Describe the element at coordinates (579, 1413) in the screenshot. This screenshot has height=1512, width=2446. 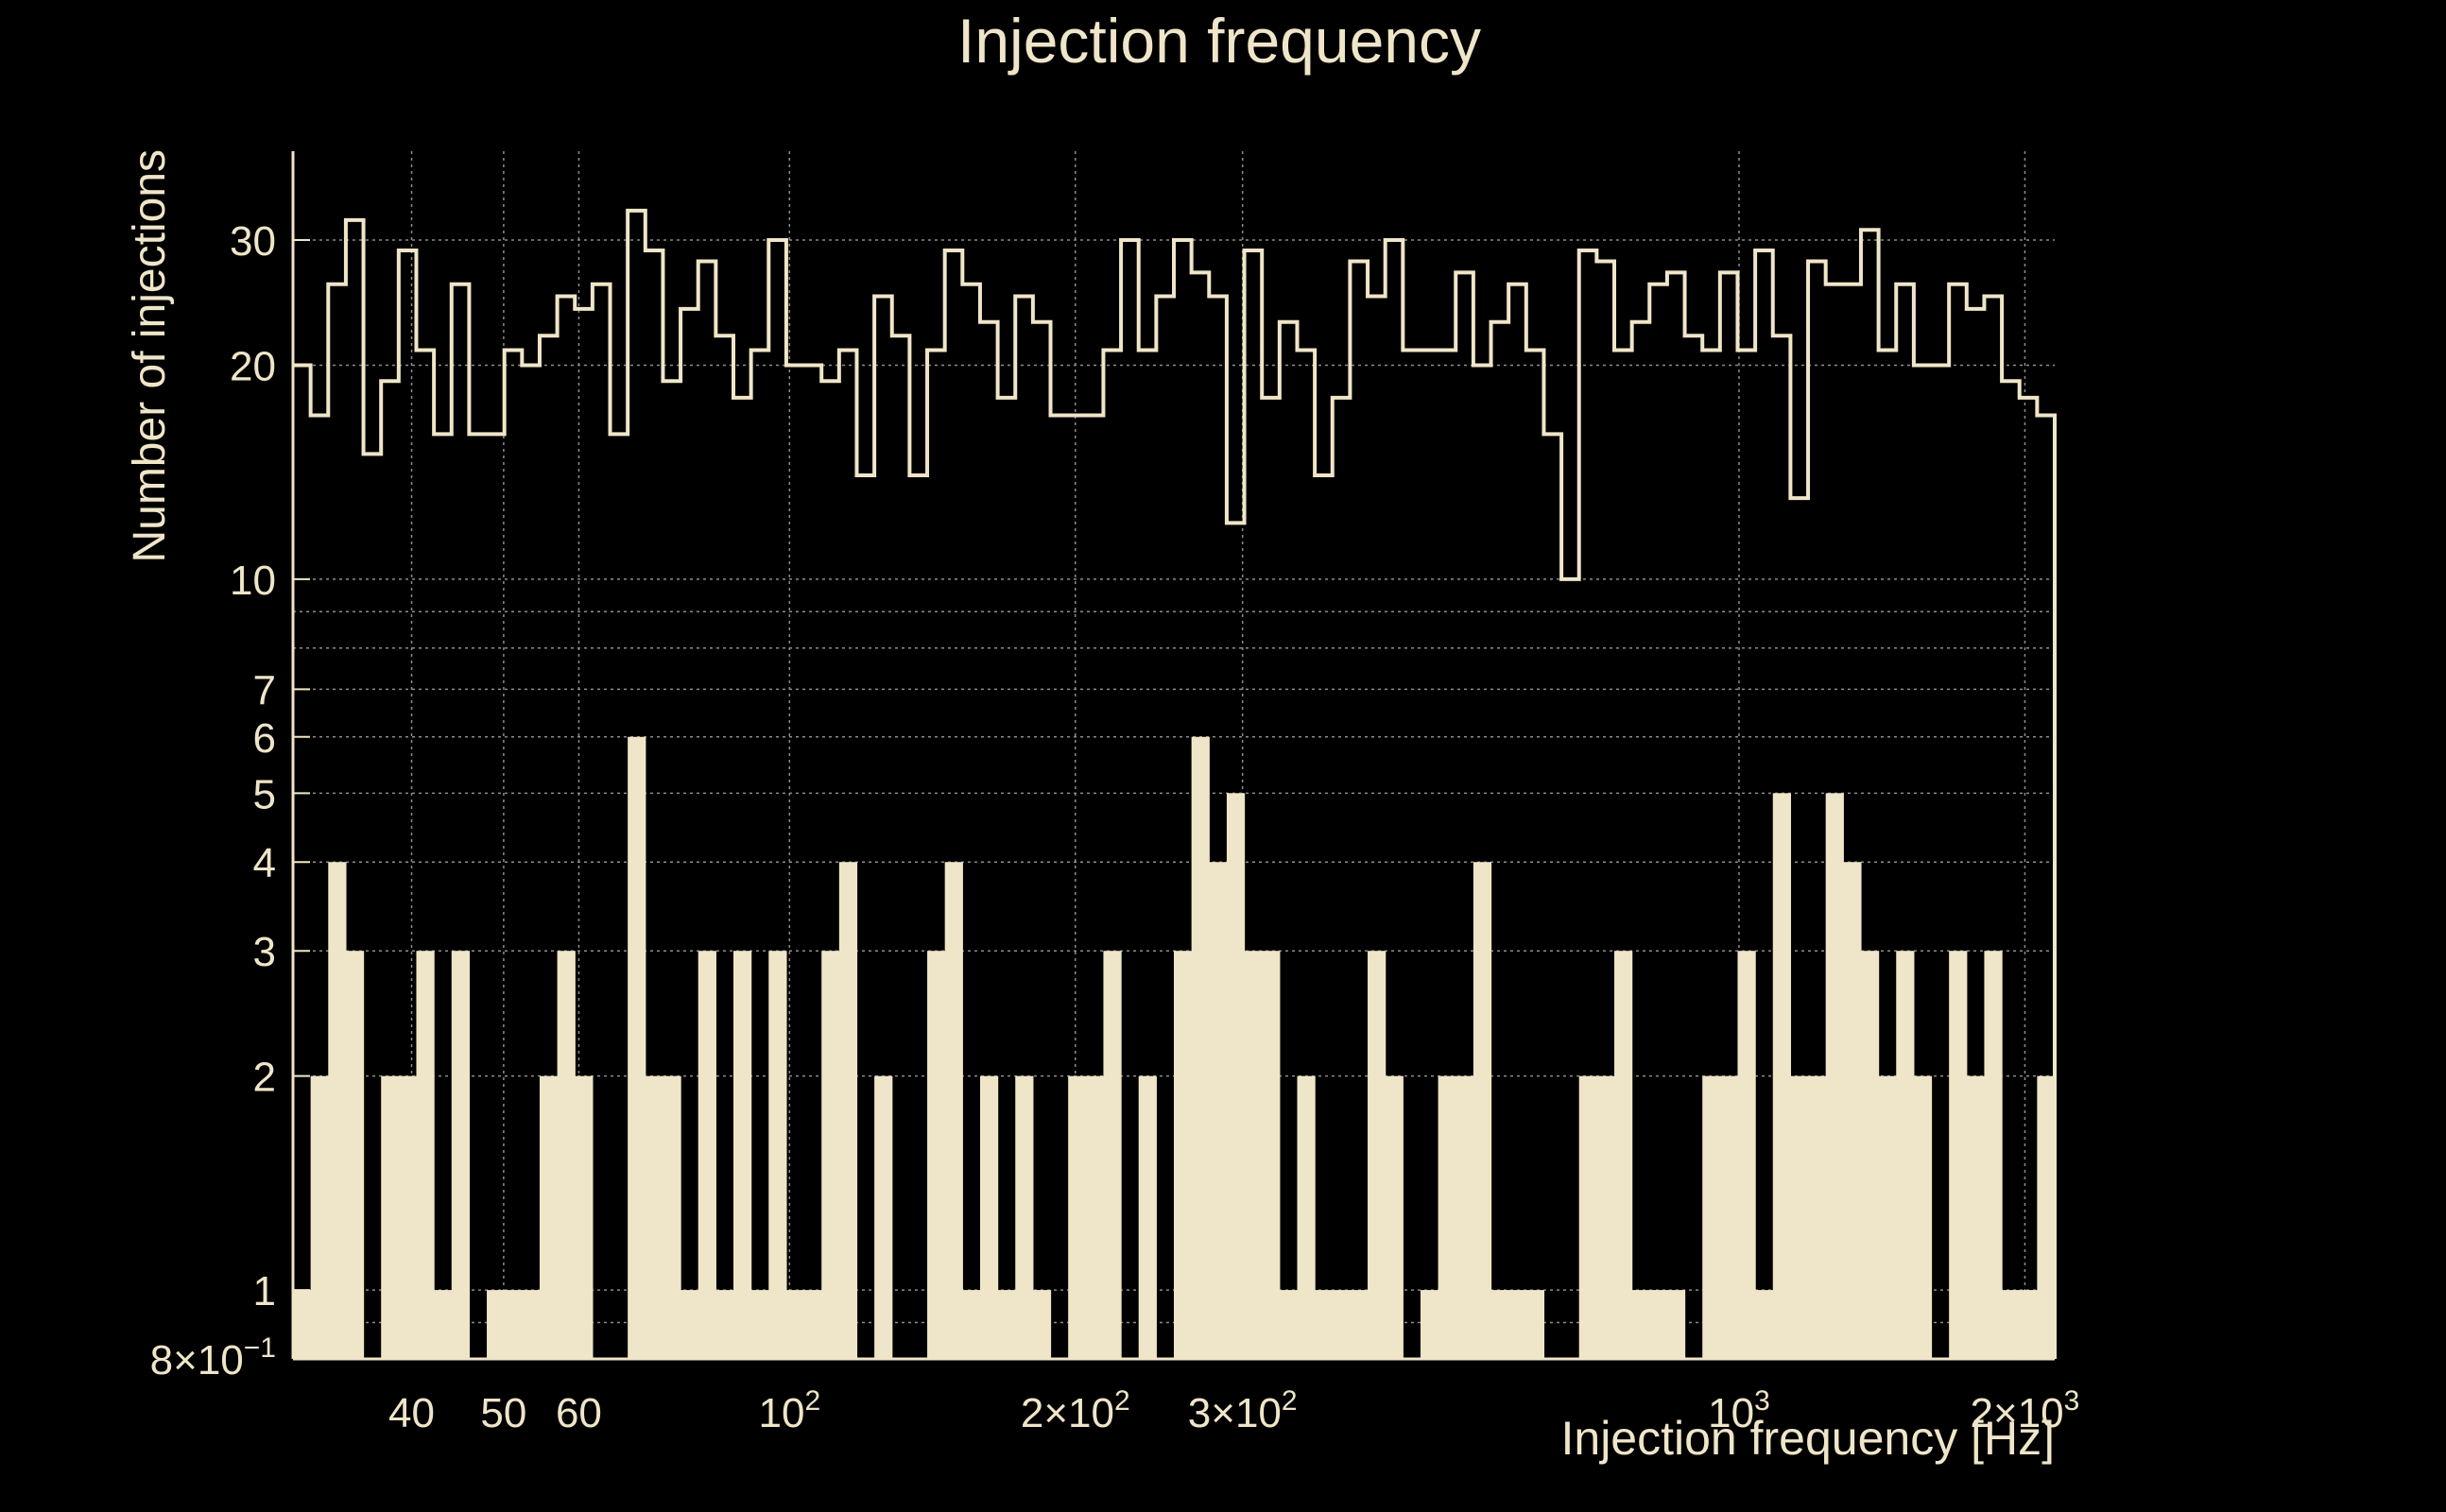
I see `x-tick-label: 60` at that location.